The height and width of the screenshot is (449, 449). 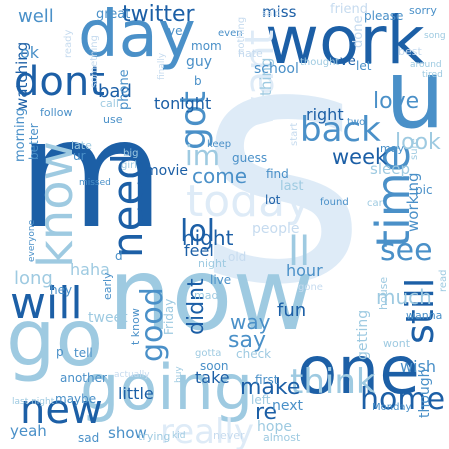 I want to click on word-call: call, so click(x=109, y=103).